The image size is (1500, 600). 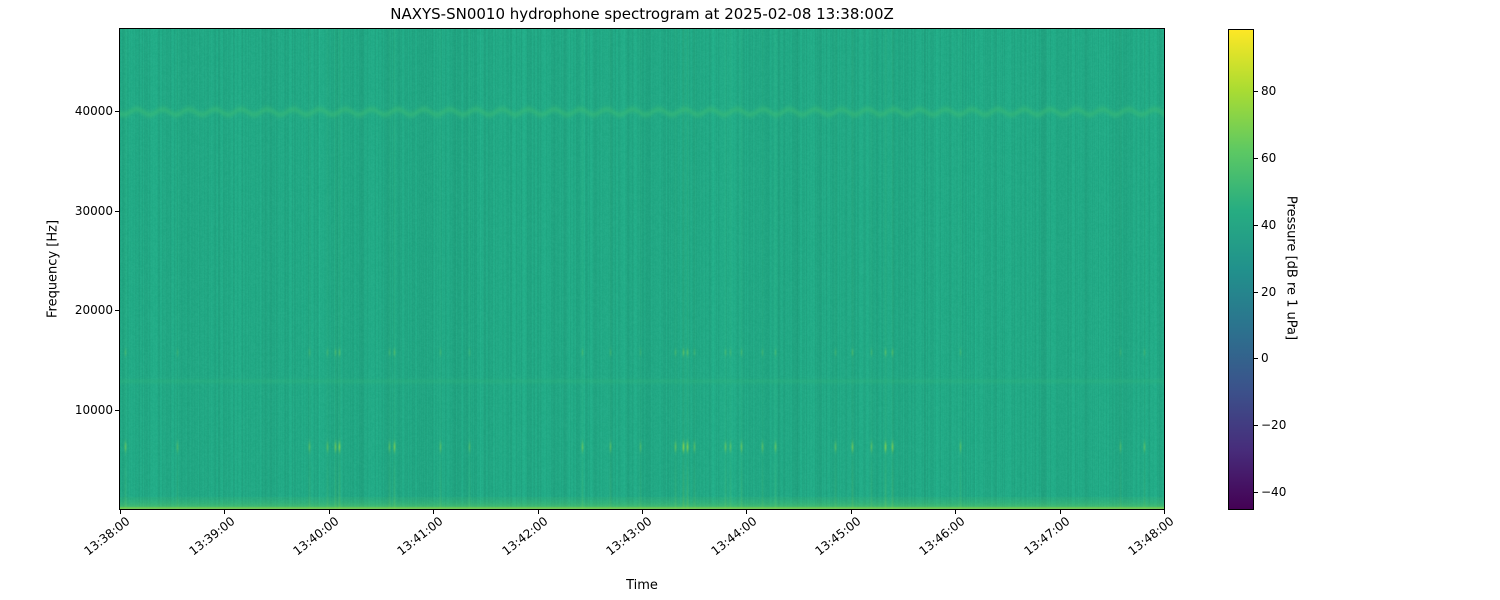 What do you see at coordinates (1241, 269) in the screenshot?
I see `colorbar` at bounding box center [1241, 269].